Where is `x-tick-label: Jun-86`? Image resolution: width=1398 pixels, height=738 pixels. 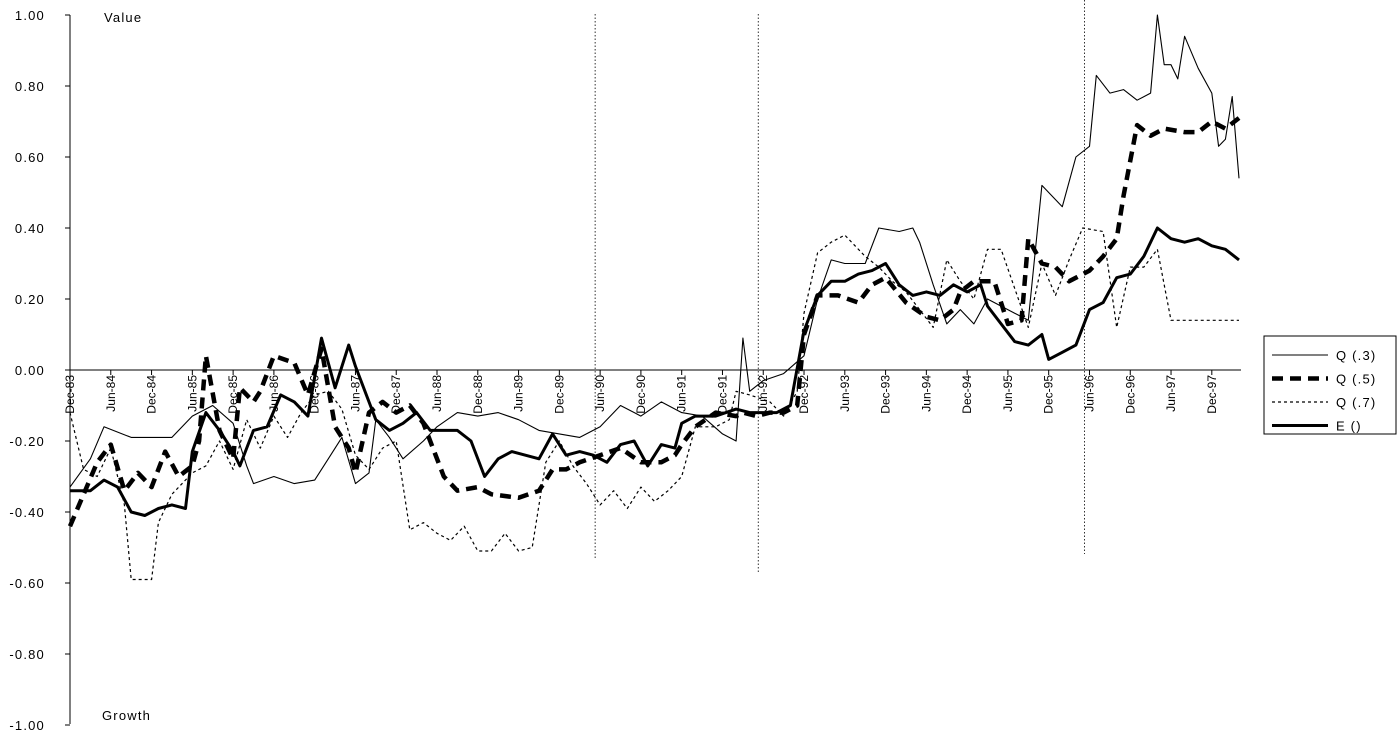
x-tick-label: Jun-86 is located at coordinates (274, 393).